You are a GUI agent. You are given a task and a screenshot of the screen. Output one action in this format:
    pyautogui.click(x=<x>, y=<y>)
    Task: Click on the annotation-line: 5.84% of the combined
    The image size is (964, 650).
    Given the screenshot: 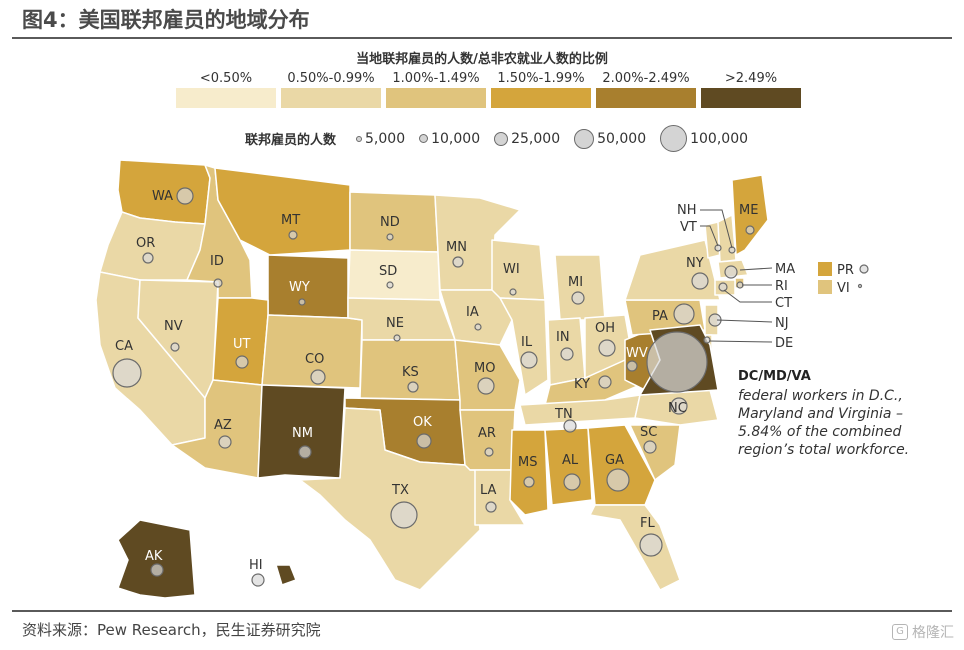 What is the action you would take?
    pyautogui.click(x=819, y=432)
    